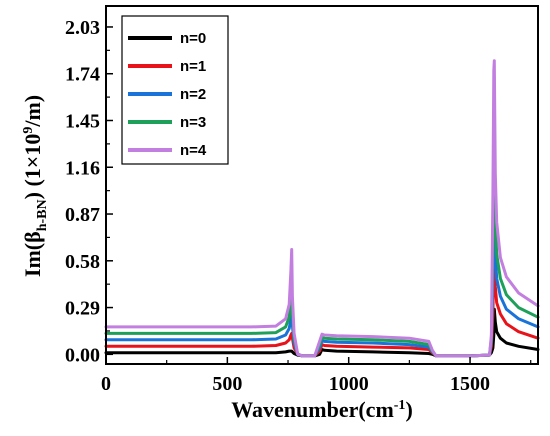 The width and height of the screenshot is (550, 436). I want to click on y-axis-label-prefix: Im(β, so click(32, 254).